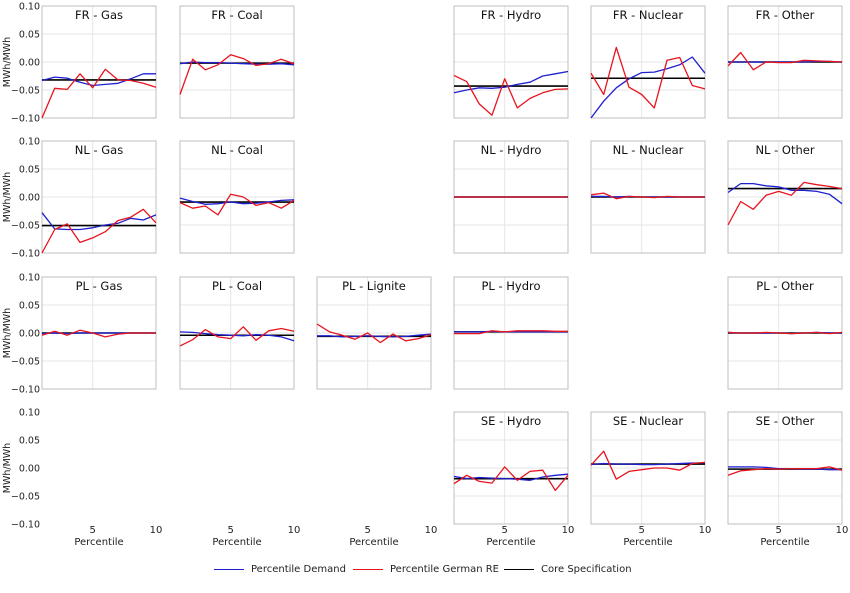 The image size is (850, 593). Describe the element at coordinates (99, 221) in the screenshot. I see `demand-line-nl-gas` at that location.